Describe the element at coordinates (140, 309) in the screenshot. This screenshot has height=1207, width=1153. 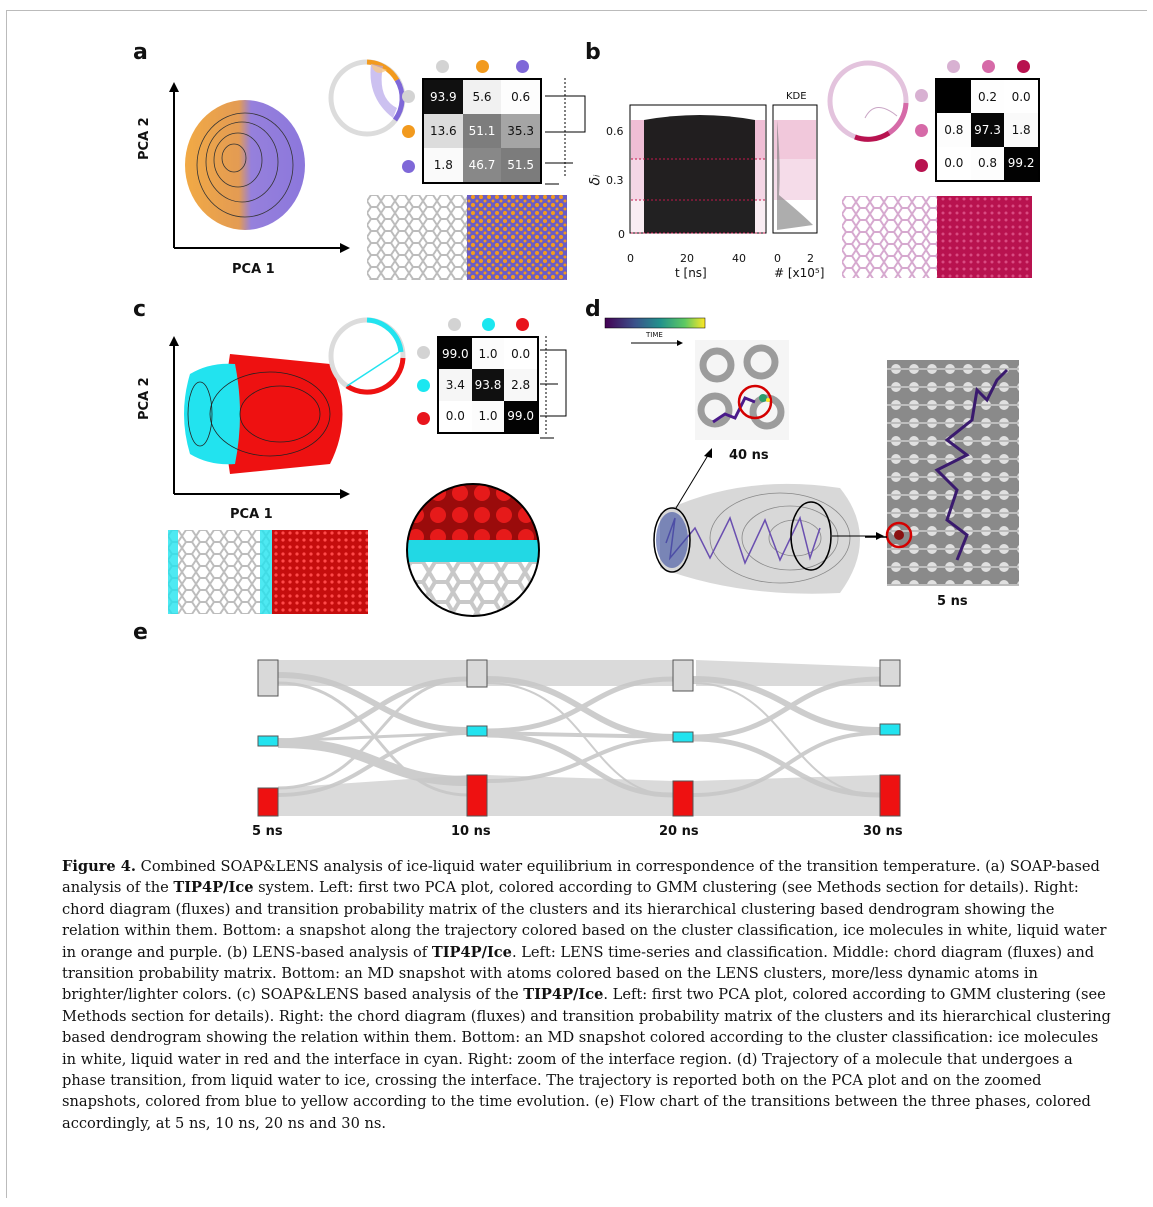
I see `panel-c-letter: c` at that location.